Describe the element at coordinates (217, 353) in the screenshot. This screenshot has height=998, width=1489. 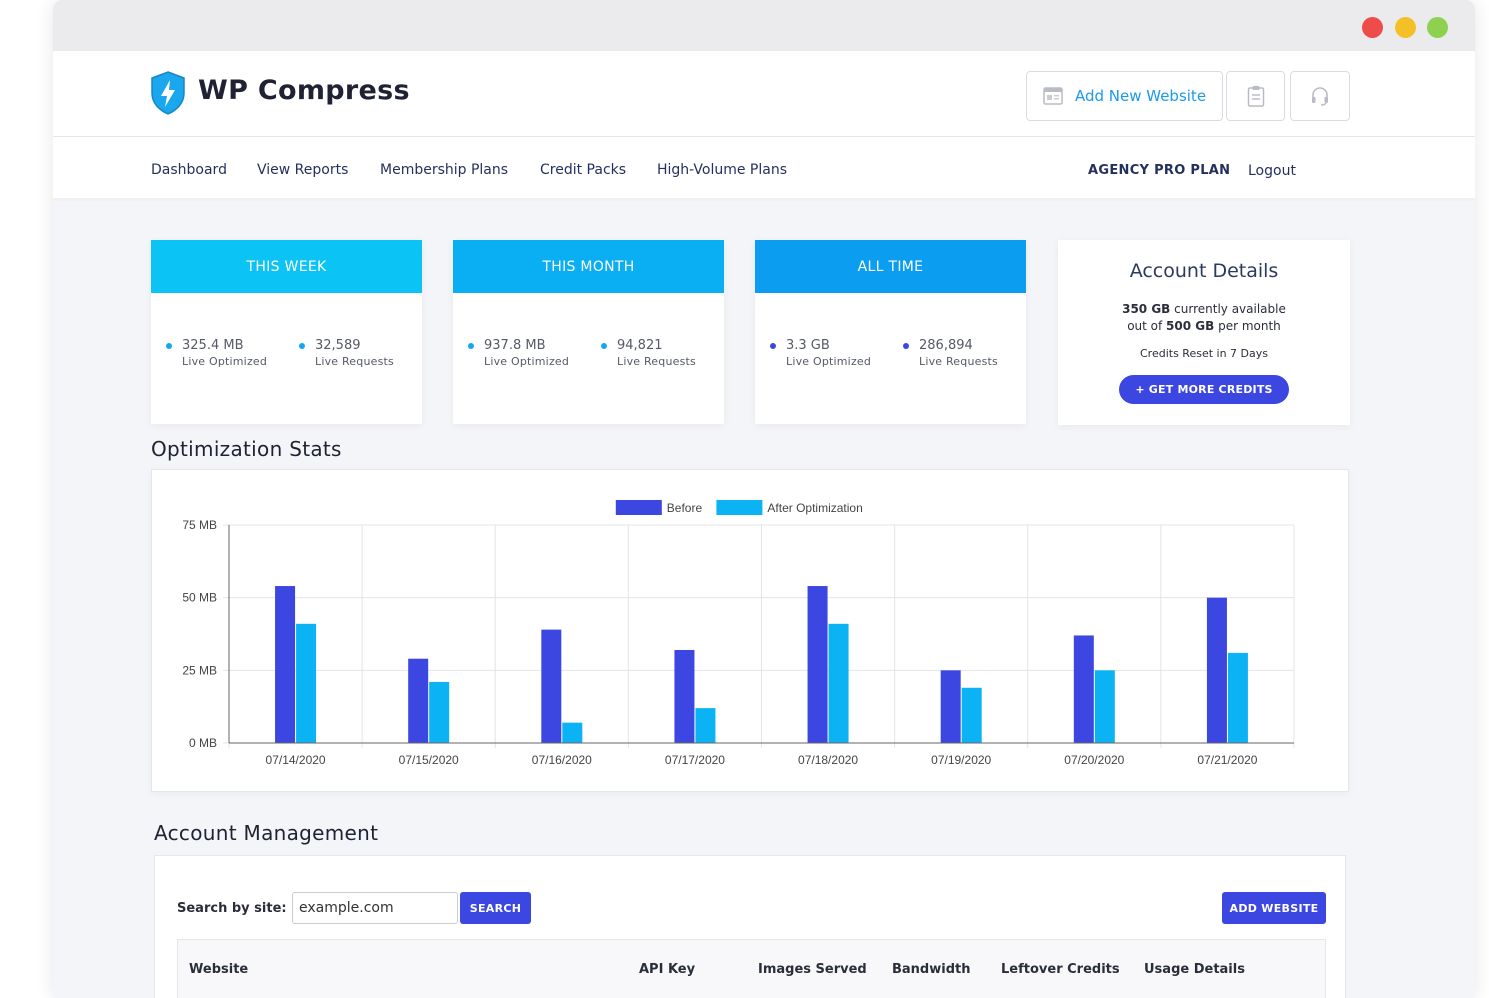
I see `optimized-metric: 325.4 MB Live Optimized` at that location.